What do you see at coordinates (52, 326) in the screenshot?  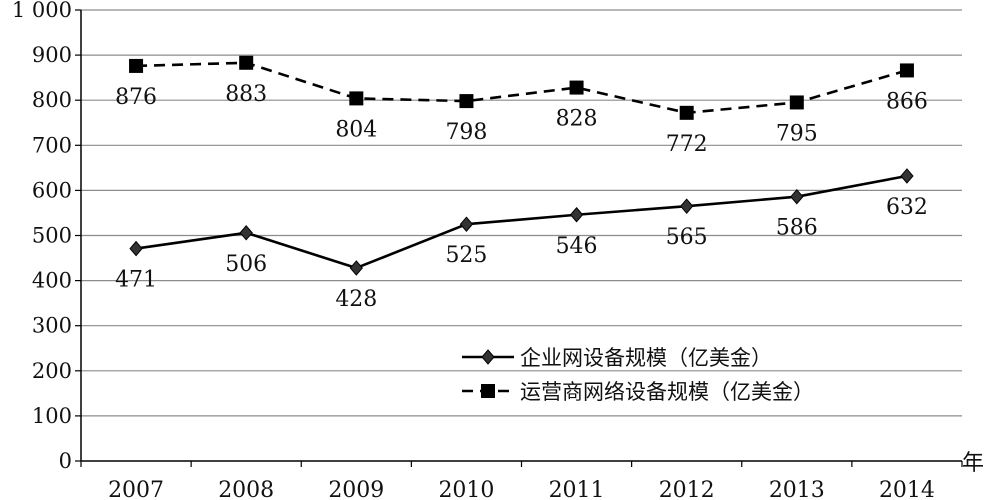 I see `y-tick-label: 300` at bounding box center [52, 326].